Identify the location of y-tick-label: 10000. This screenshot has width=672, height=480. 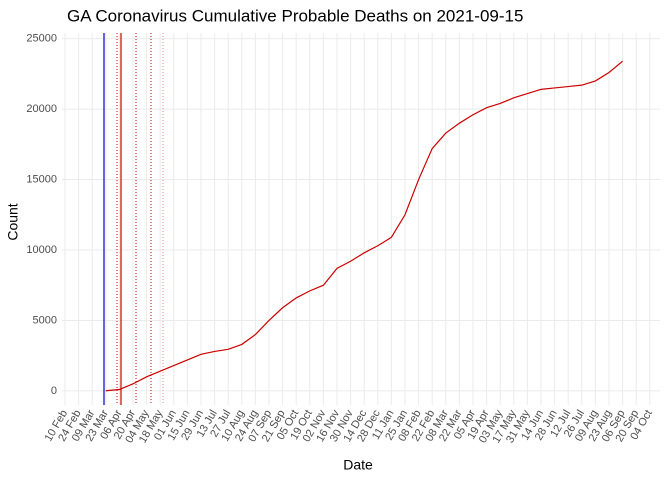
(41, 250).